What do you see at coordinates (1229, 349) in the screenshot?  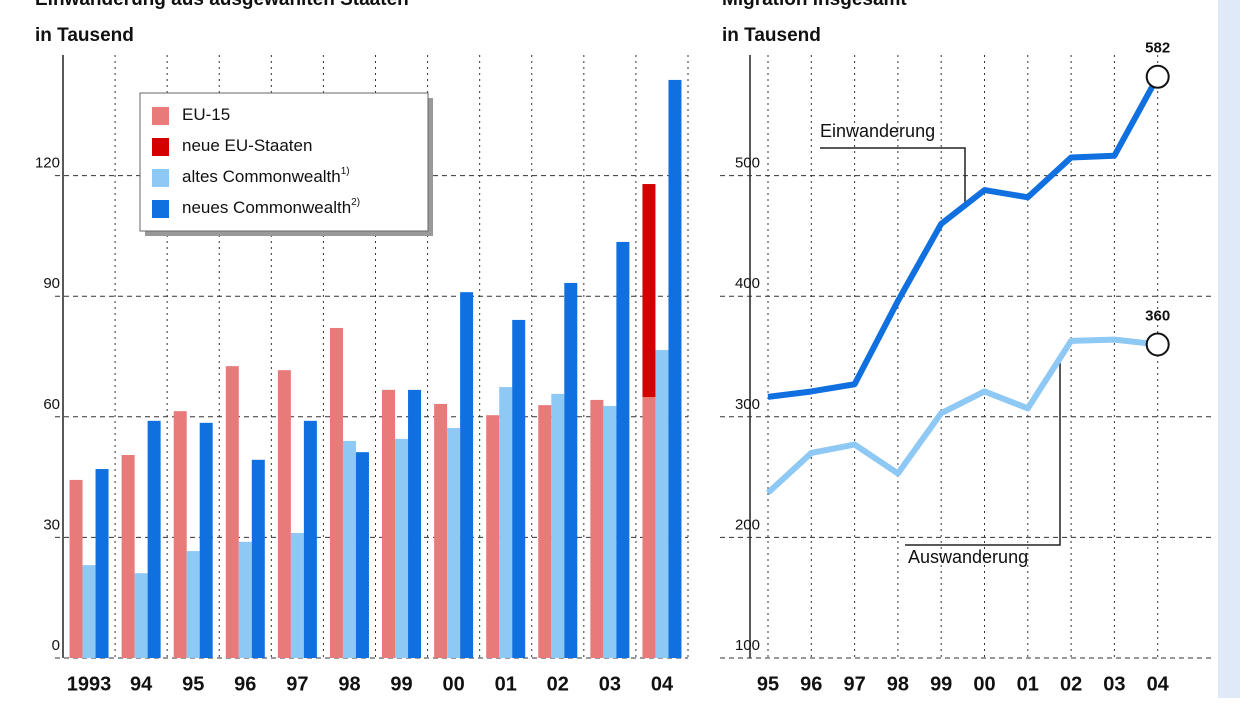 I see `frame-strip` at bounding box center [1229, 349].